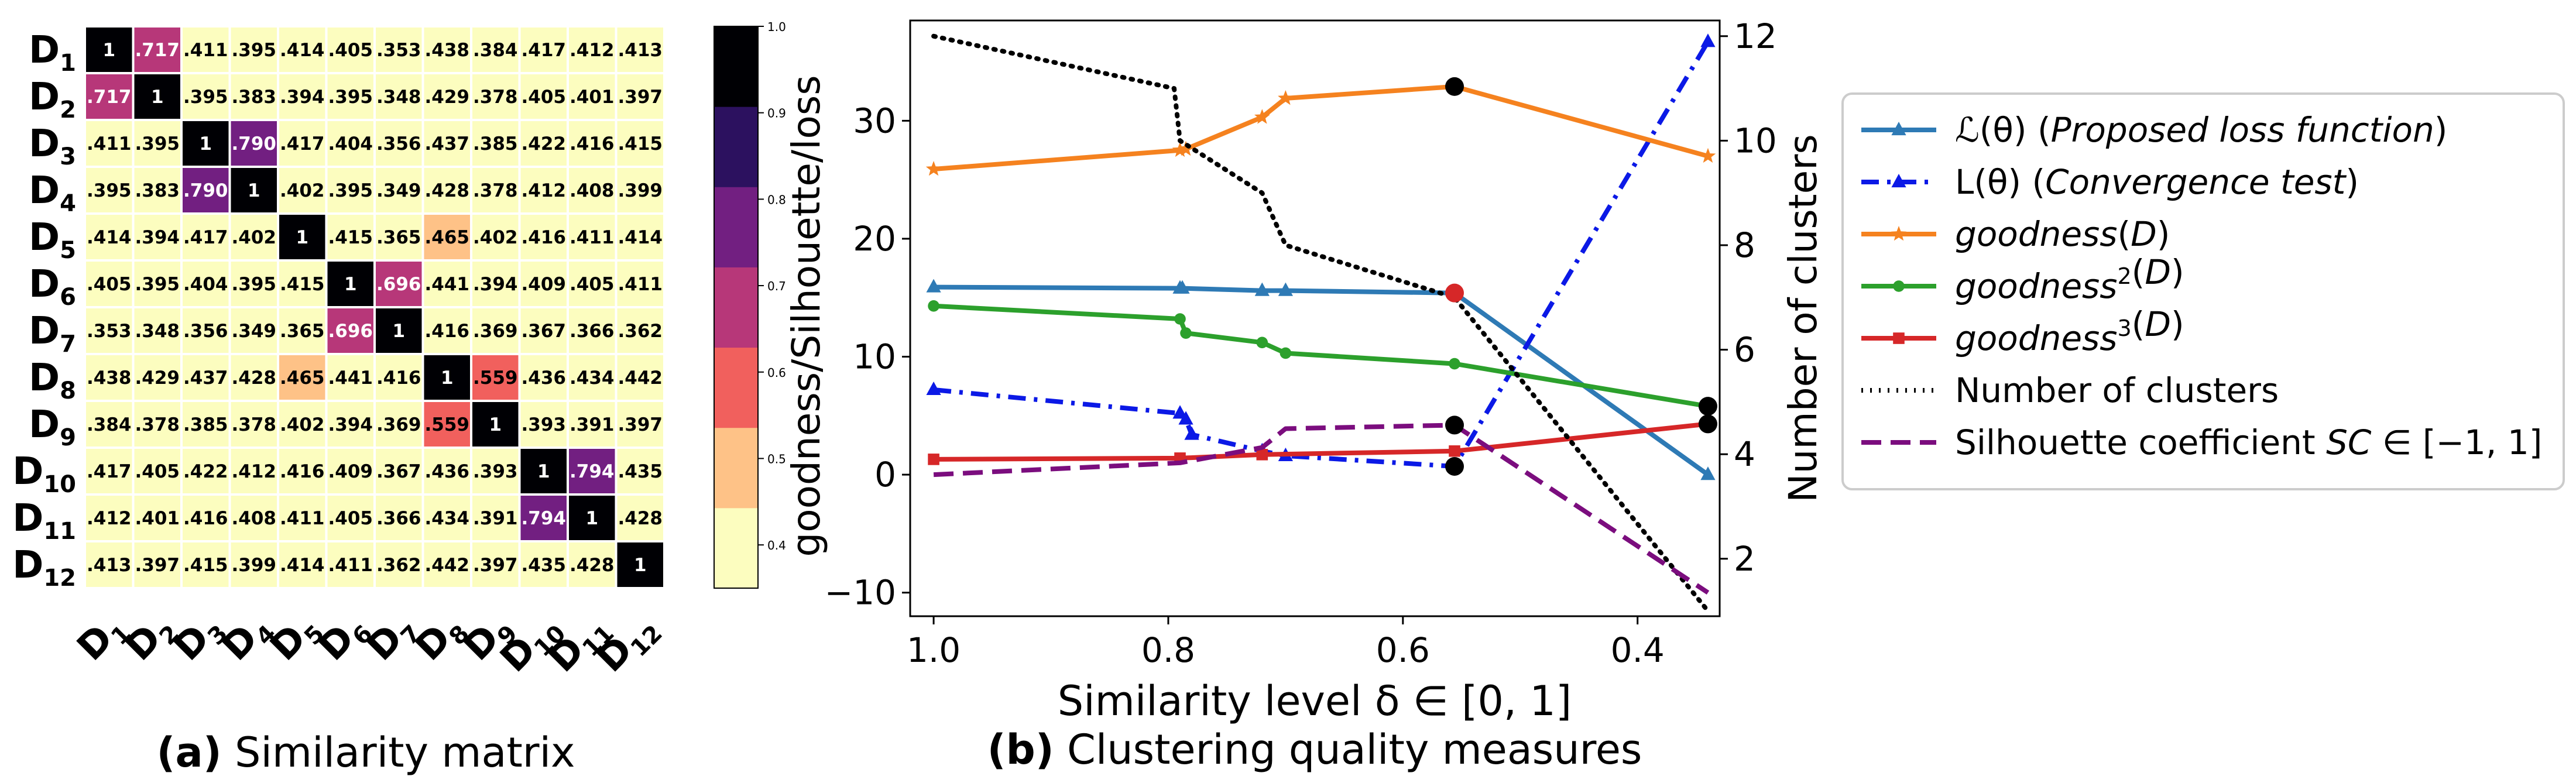 The width and height of the screenshot is (2576, 783). What do you see at coordinates (496, 97) in the screenshot?
I see `heatmap-cell-label: .378` at bounding box center [496, 97].